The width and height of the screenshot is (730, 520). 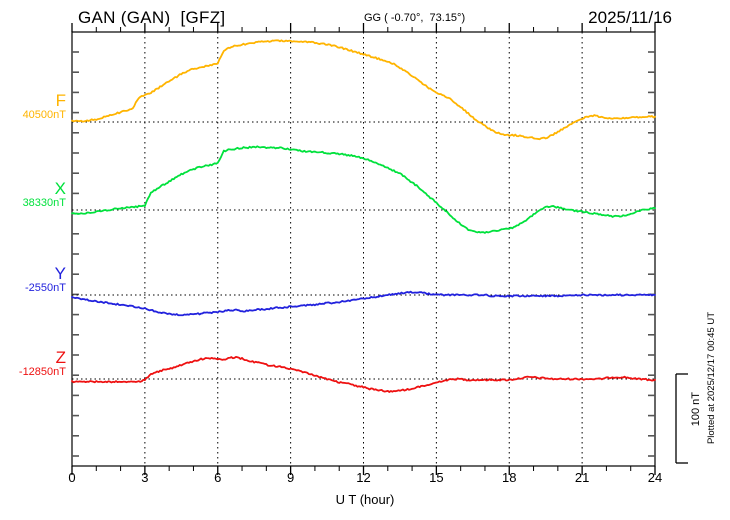 I want to click on x-tick-label-0: 0, so click(x=72, y=477).